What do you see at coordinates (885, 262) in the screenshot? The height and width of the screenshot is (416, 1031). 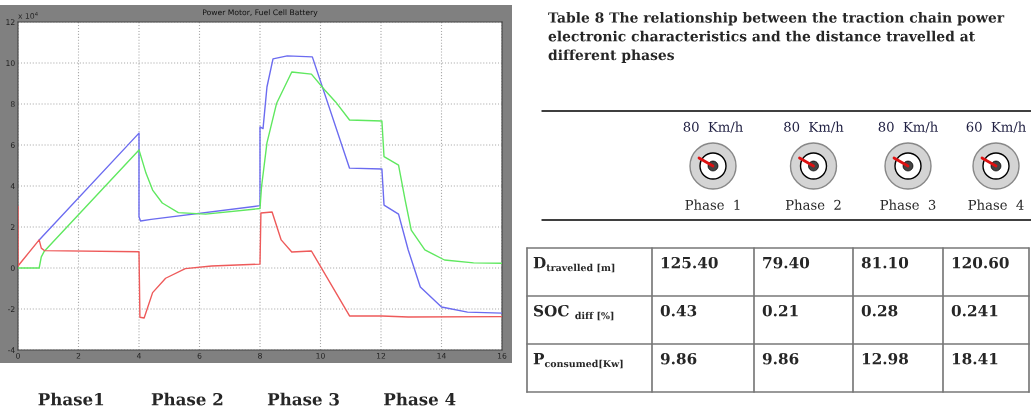 I see `text: 81.10` at bounding box center [885, 262].